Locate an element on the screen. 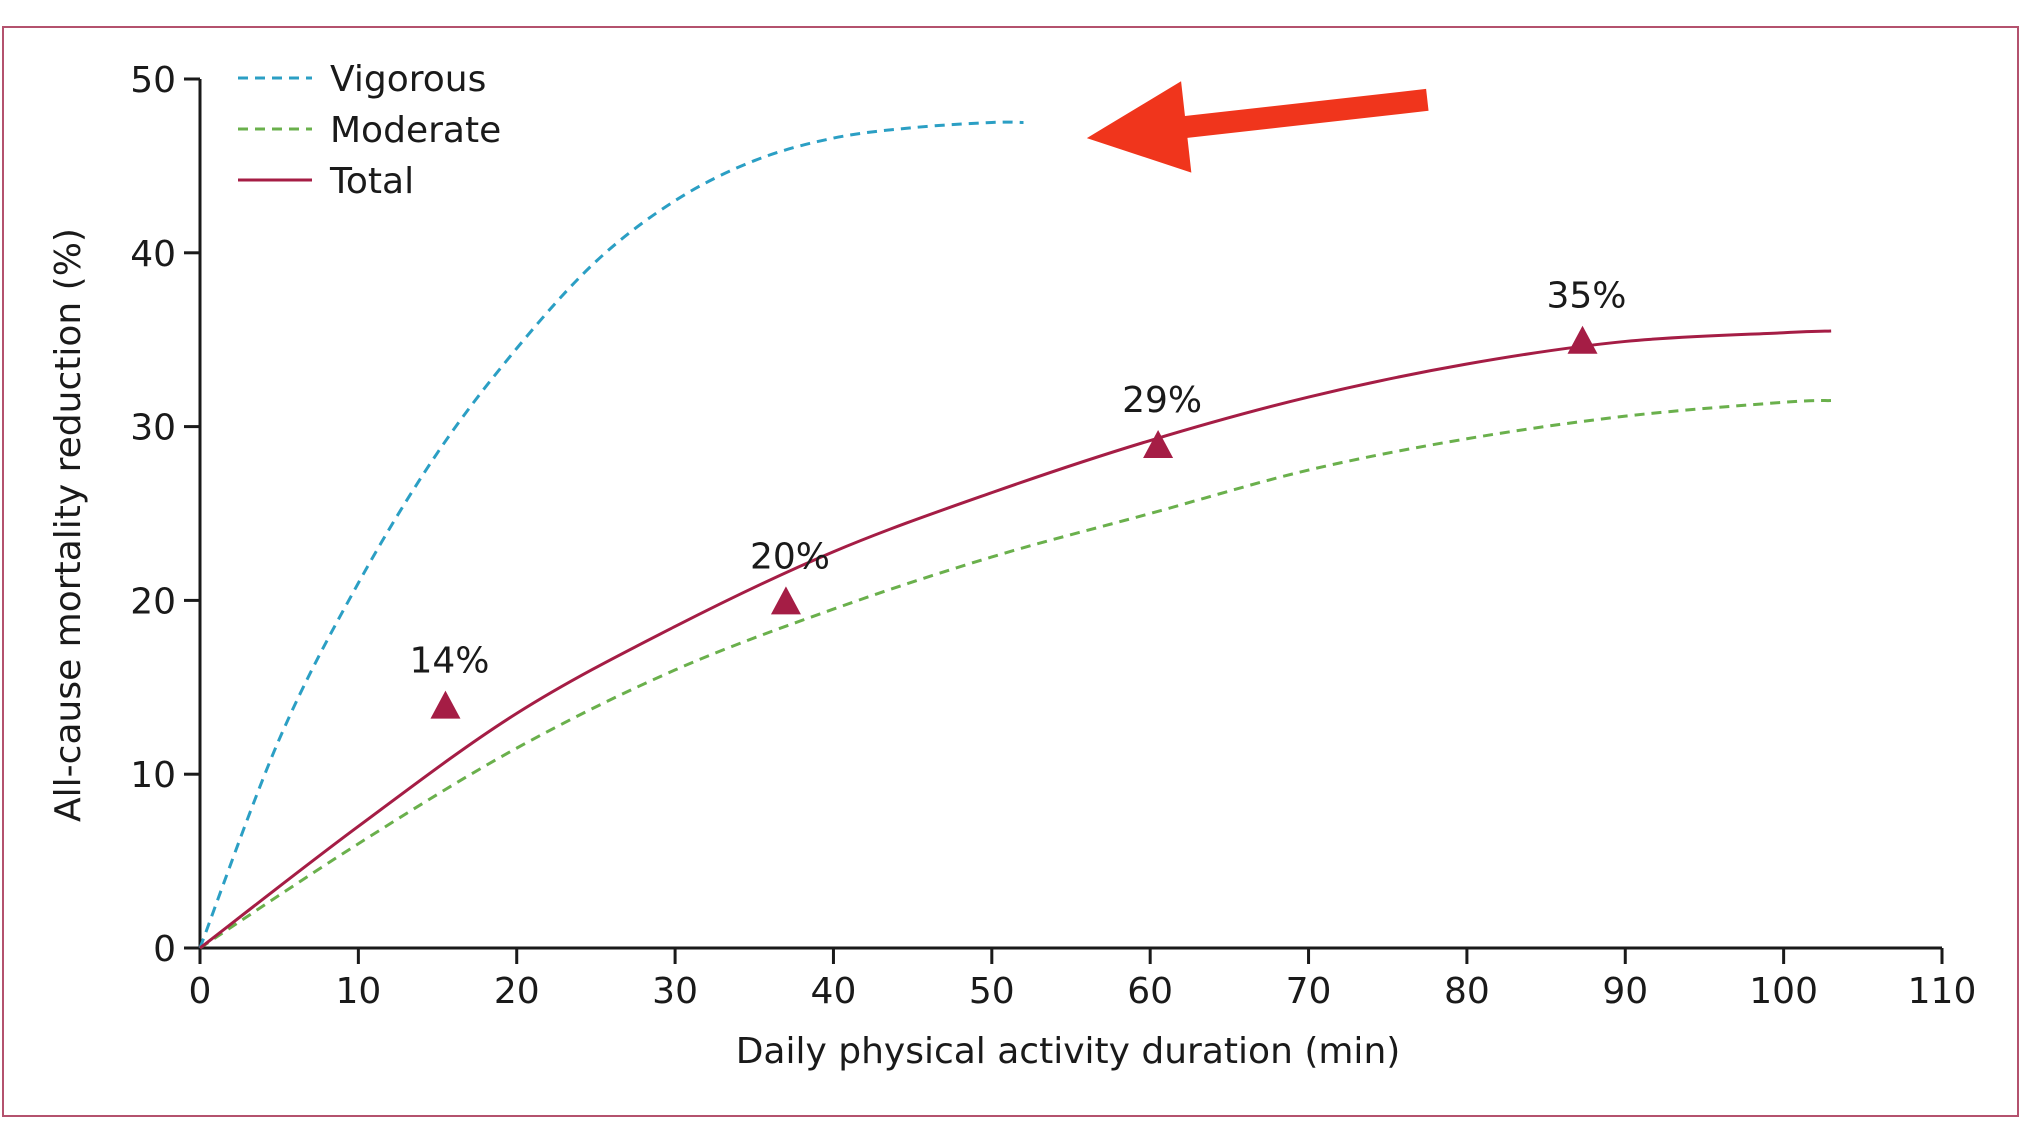  y-tick-label: 50 is located at coordinates (153, 80).